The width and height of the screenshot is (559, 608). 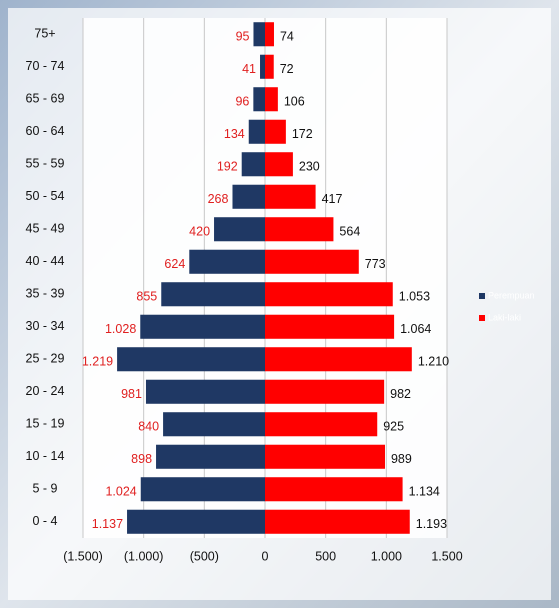 I want to click on category-label: 0 - 4, so click(x=44, y=521).